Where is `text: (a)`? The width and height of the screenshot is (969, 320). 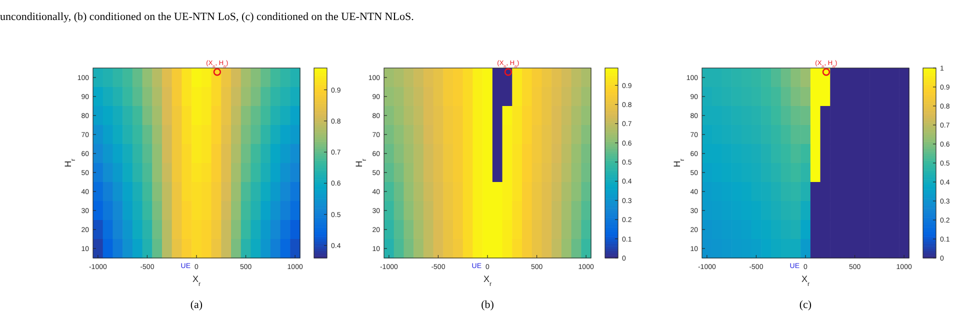 text: (a) is located at coordinates (196, 305).